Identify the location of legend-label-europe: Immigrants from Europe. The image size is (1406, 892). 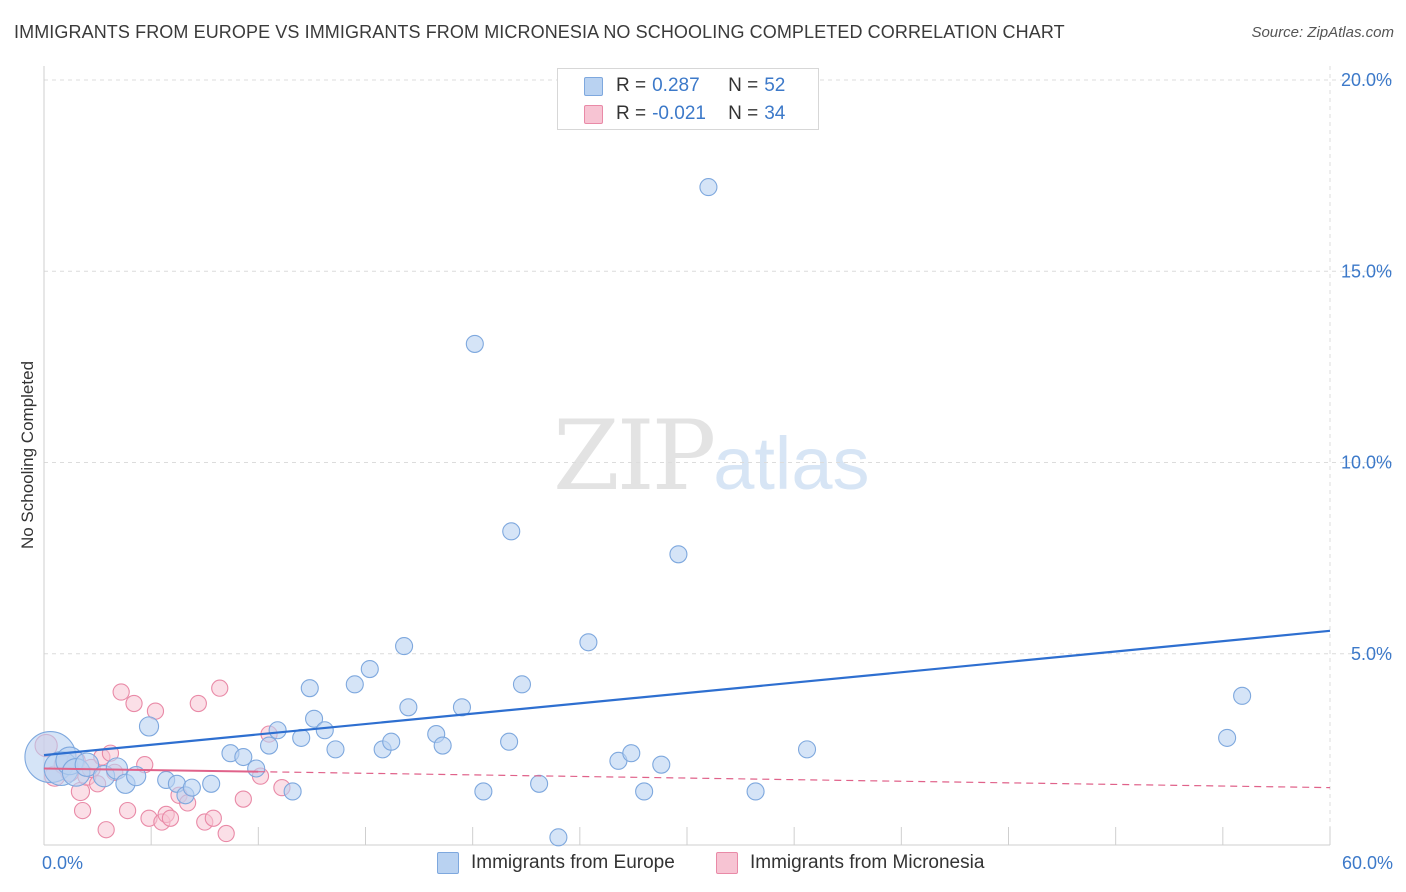
(573, 862).